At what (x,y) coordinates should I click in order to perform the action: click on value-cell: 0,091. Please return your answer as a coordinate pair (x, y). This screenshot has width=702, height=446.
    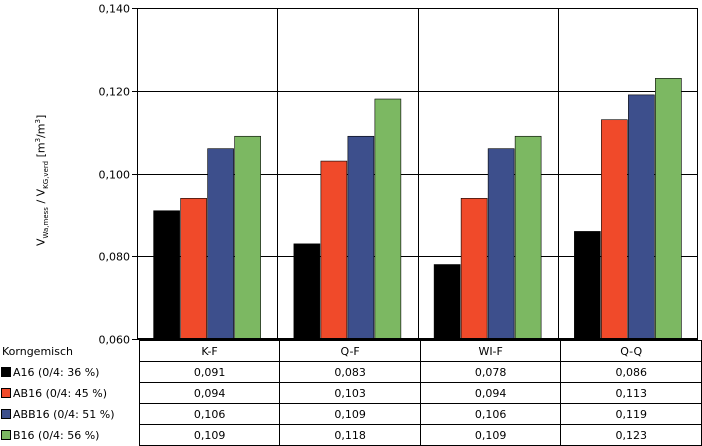
    Looking at the image, I should click on (209, 372).